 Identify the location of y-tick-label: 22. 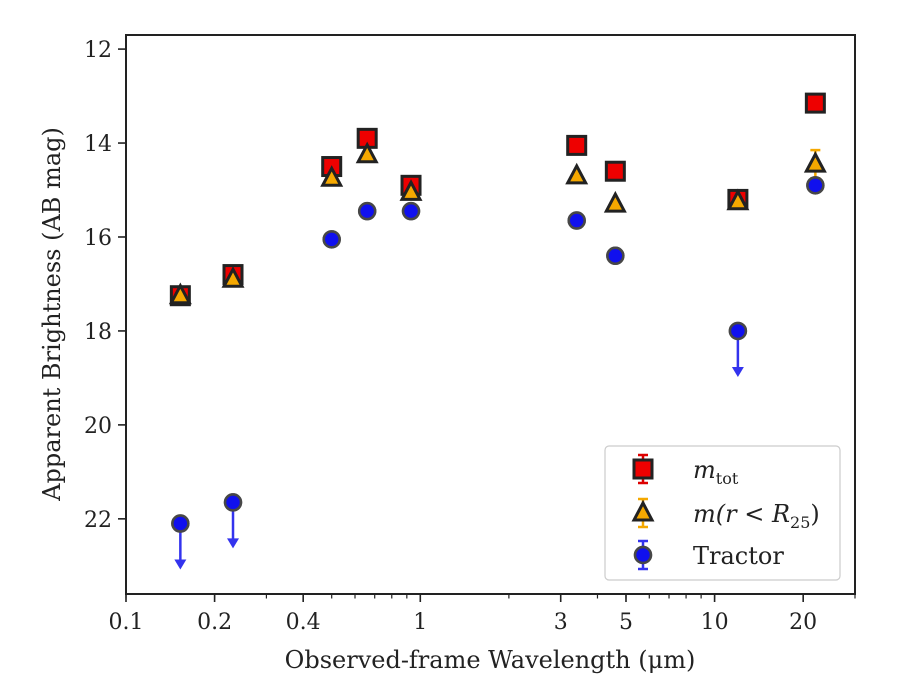
(98, 520).